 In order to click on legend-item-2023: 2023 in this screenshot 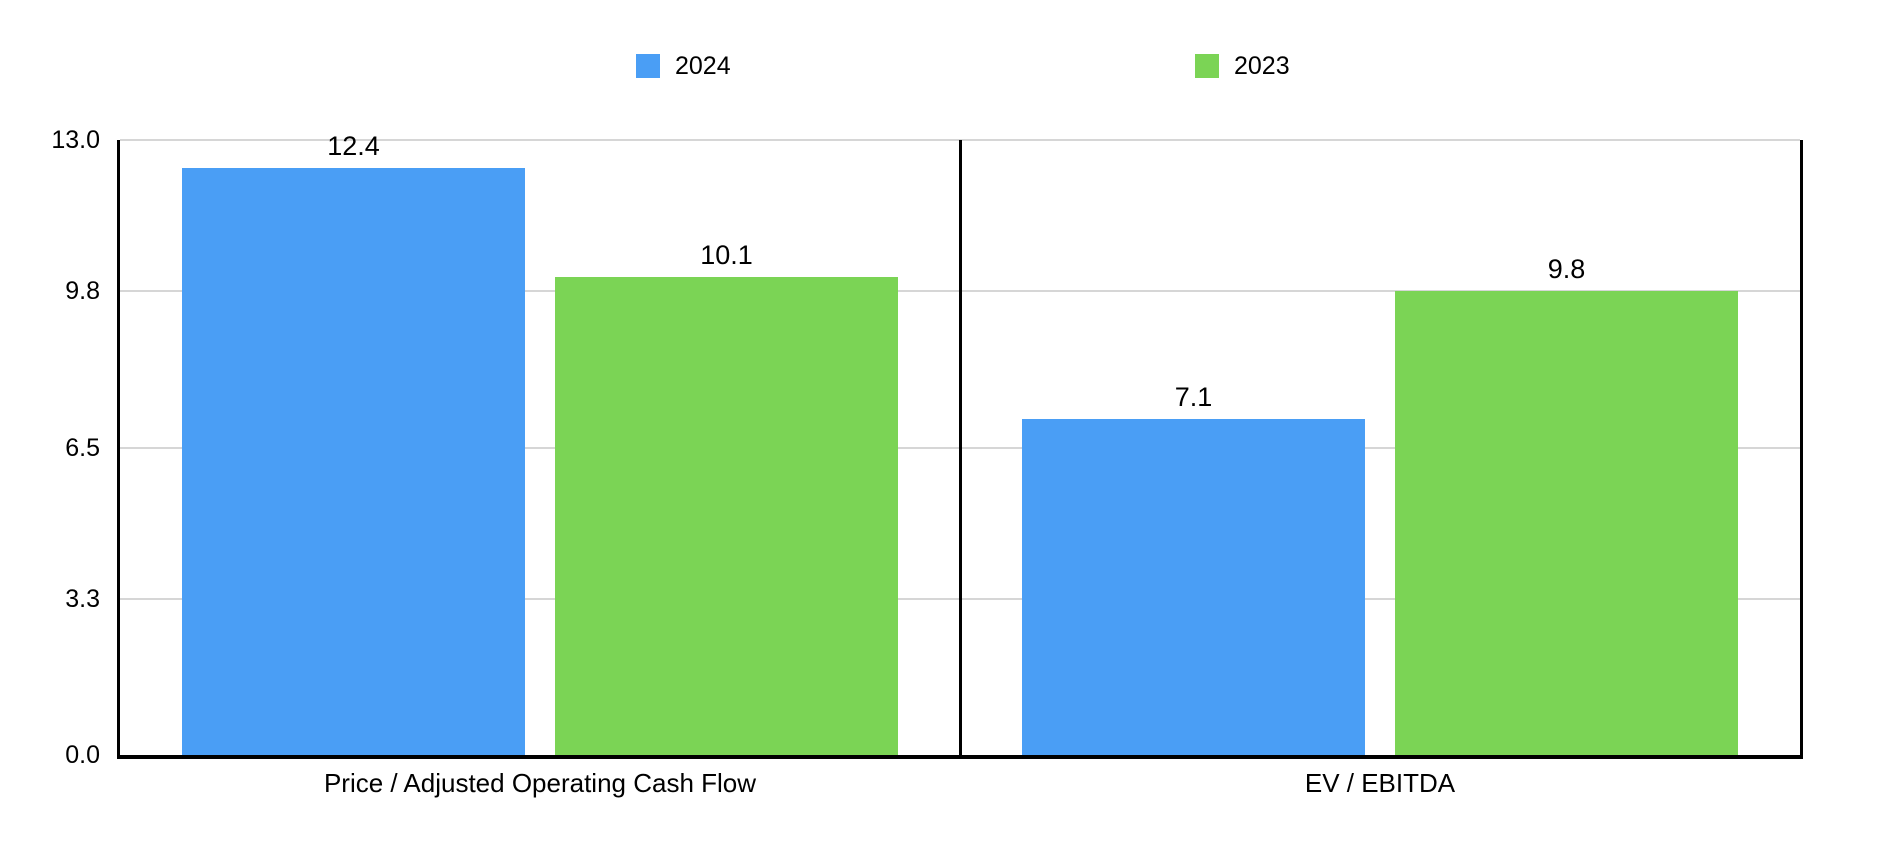, I will do `click(1242, 66)`.